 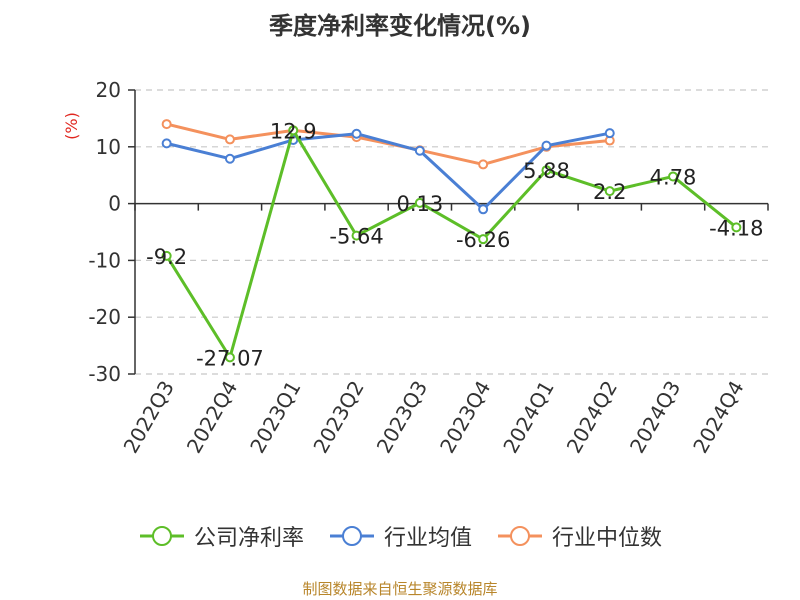 What do you see at coordinates (104, 260) in the screenshot?
I see `y-tick-label: -10` at bounding box center [104, 260].